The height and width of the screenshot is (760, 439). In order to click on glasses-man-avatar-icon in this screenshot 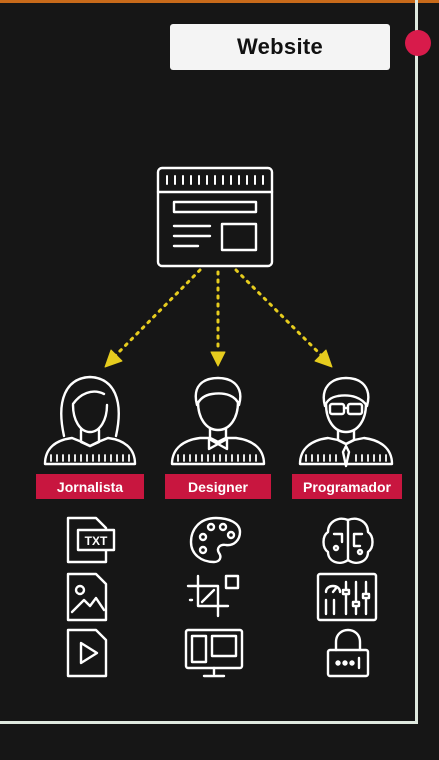, I will do `click(346, 422)`.